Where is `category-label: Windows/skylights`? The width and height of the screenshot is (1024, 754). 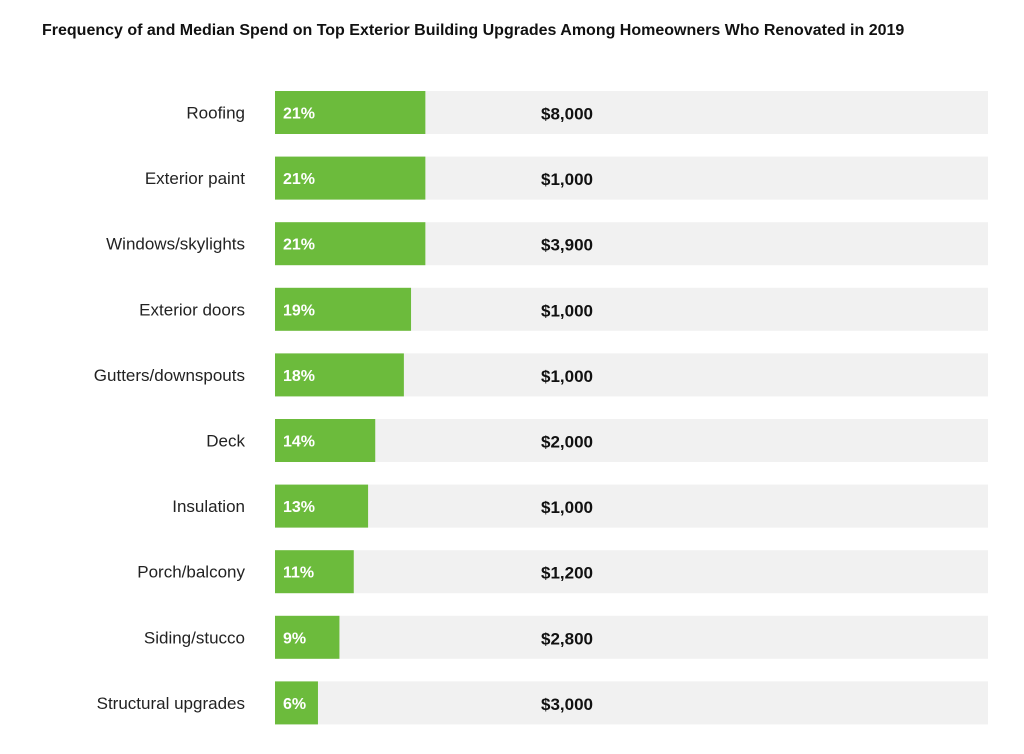 category-label: Windows/skylights is located at coordinates (175, 244).